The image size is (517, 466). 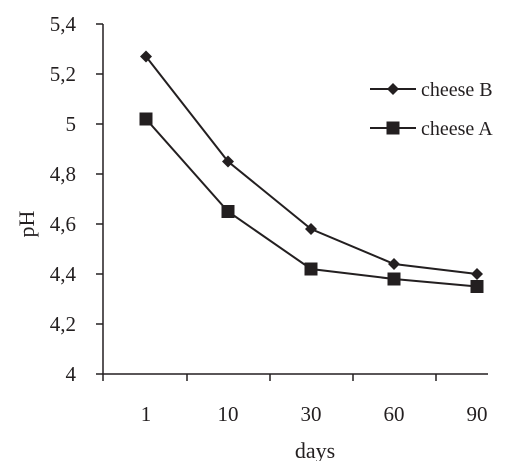 What do you see at coordinates (228, 414) in the screenshot?
I see `x-tick-label: 10` at bounding box center [228, 414].